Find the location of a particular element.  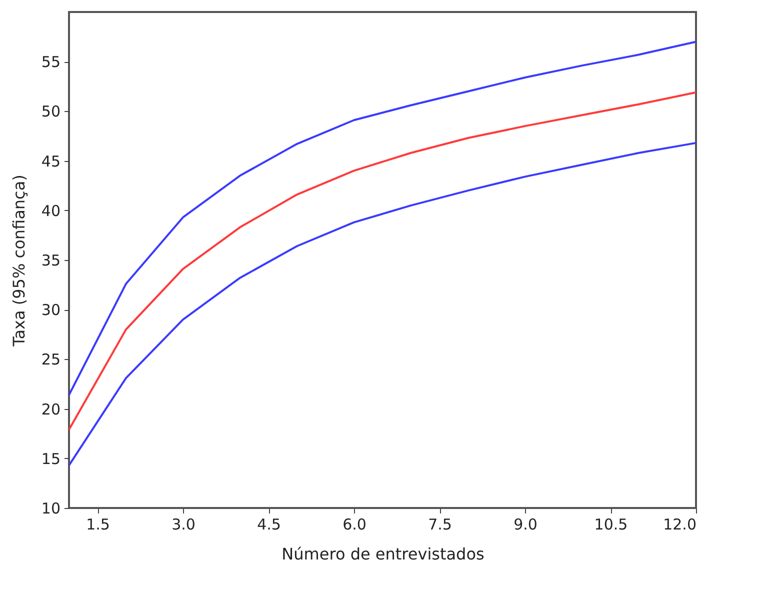

y-tick-label: 30 is located at coordinates (50, 310).